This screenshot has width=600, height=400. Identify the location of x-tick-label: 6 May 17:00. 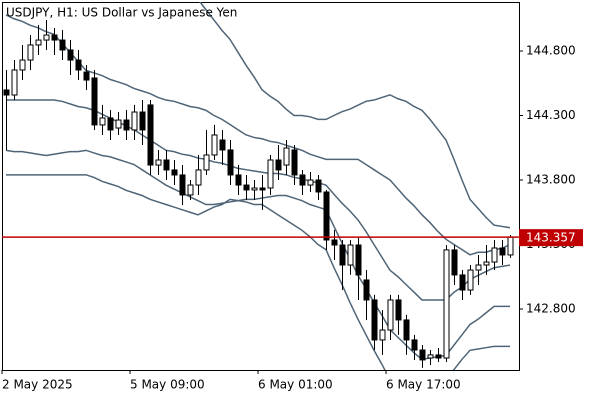
(423, 385).